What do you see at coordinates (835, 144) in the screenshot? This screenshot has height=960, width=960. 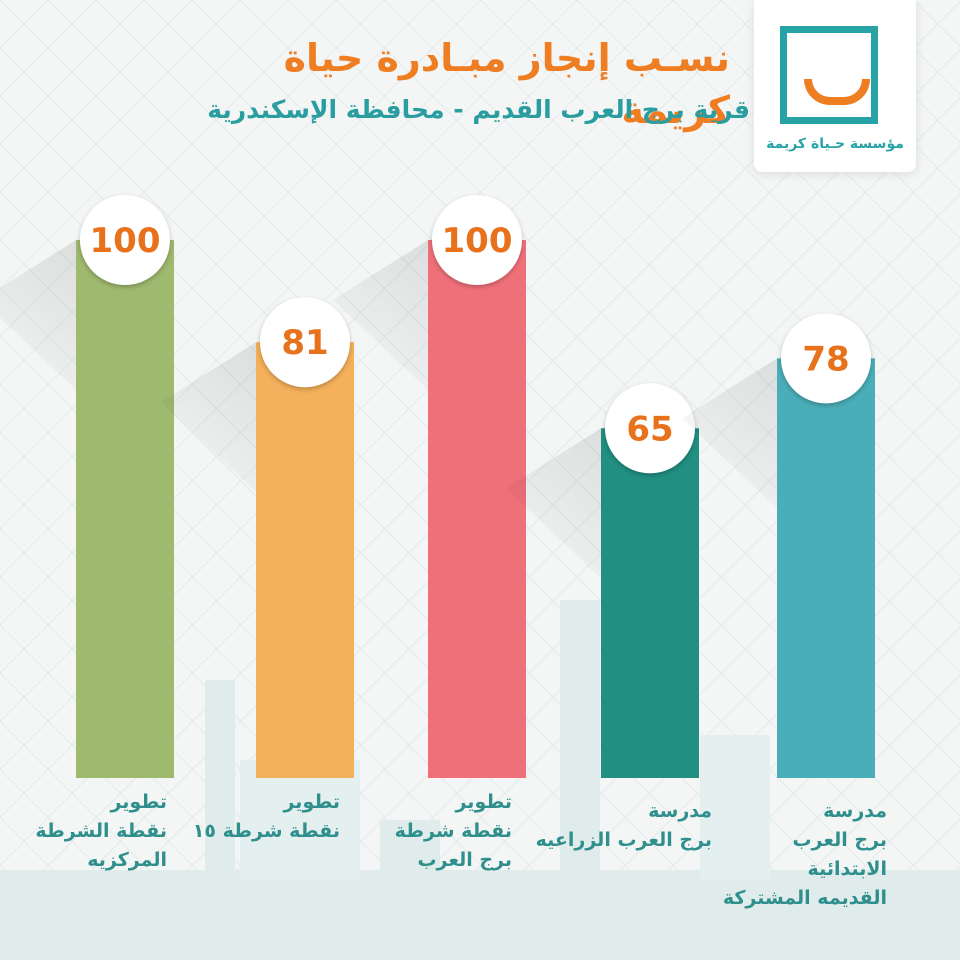 I see `logo-text: مؤسسة حـياة كريمة` at bounding box center [835, 144].